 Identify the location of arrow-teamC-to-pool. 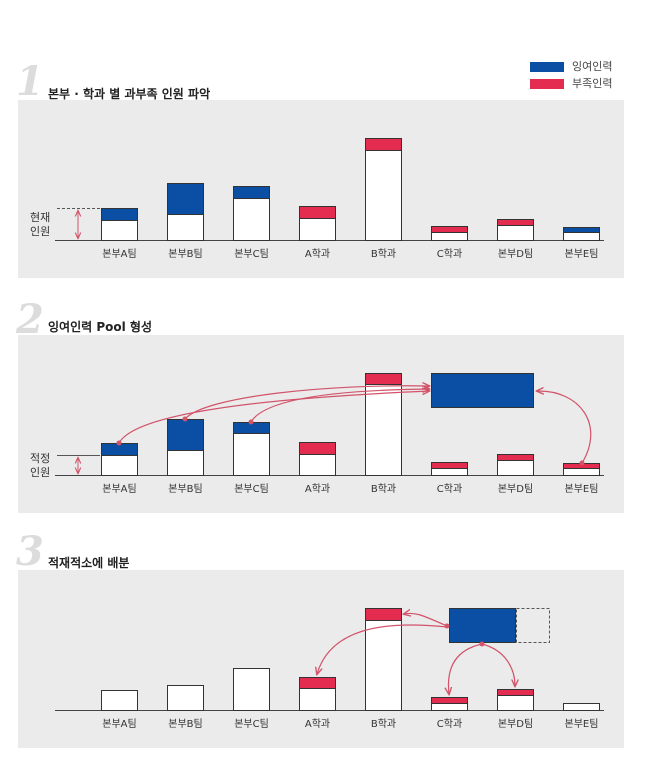
(339, 406).